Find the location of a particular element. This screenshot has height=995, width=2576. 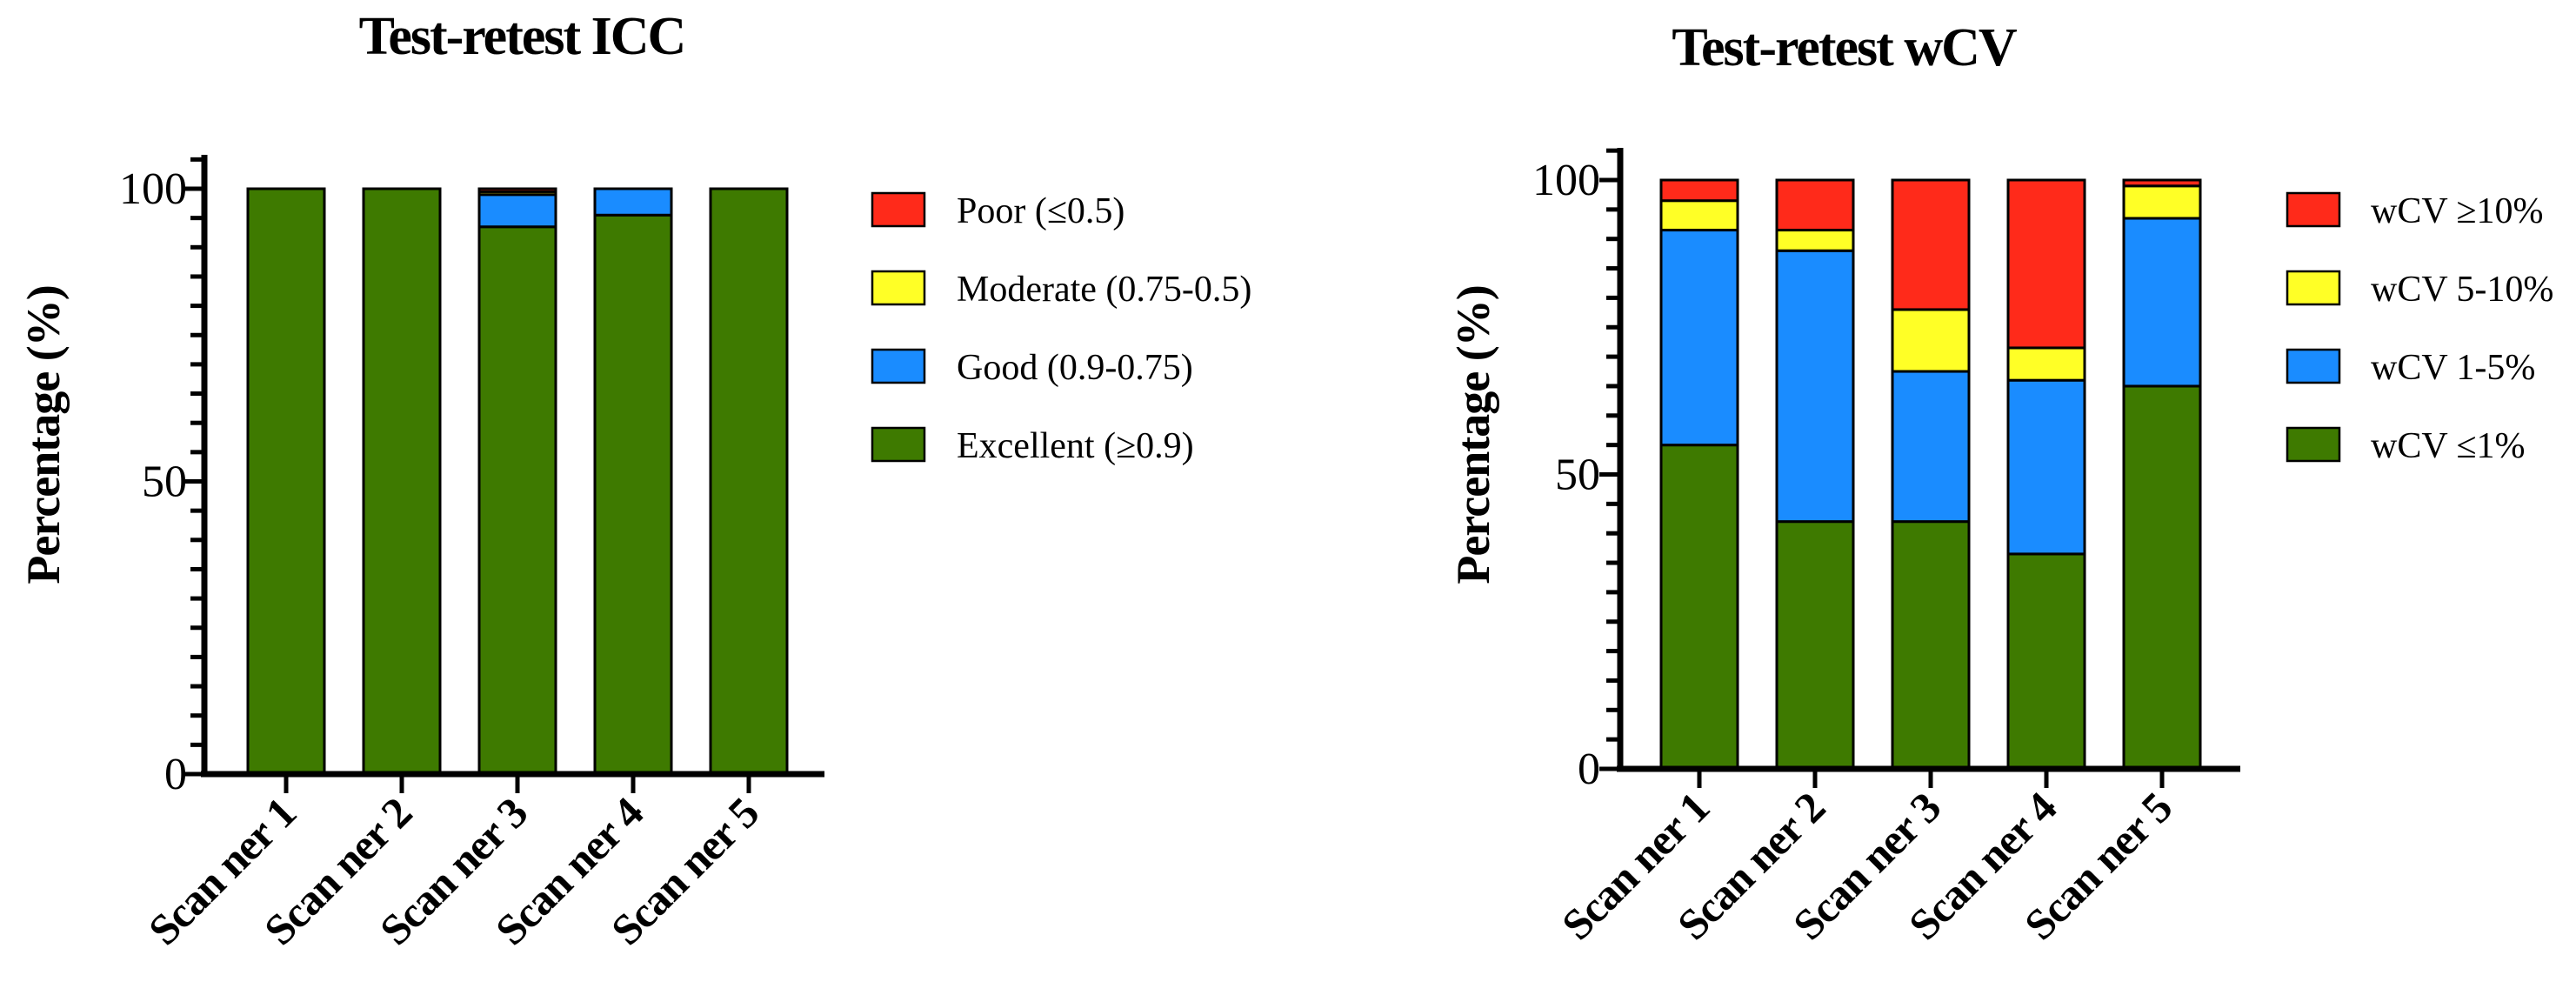

wcv-bar-1-good is located at coordinates (1699, 338).